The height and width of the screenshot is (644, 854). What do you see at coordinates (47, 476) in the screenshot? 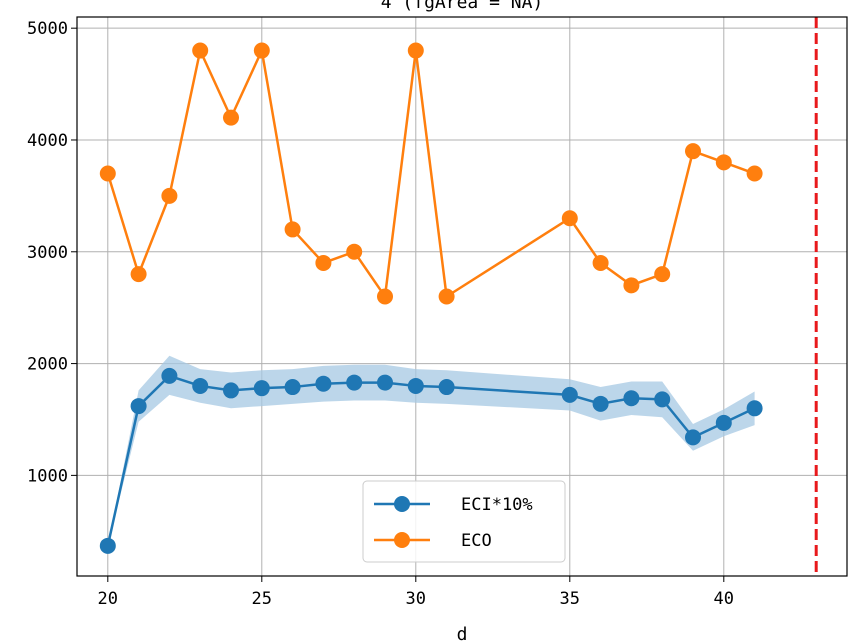
I see `y-tick-label: 1000` at bounding box center [47, 476].